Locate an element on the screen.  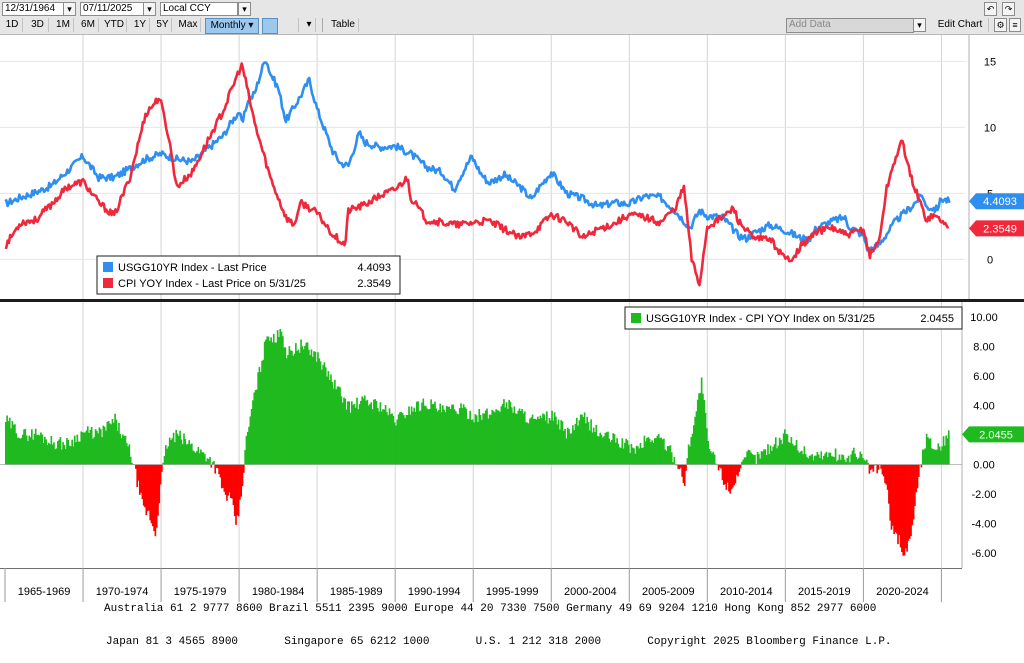
start-date-field: 12/31/1964 is located at coordinates (33, 9).